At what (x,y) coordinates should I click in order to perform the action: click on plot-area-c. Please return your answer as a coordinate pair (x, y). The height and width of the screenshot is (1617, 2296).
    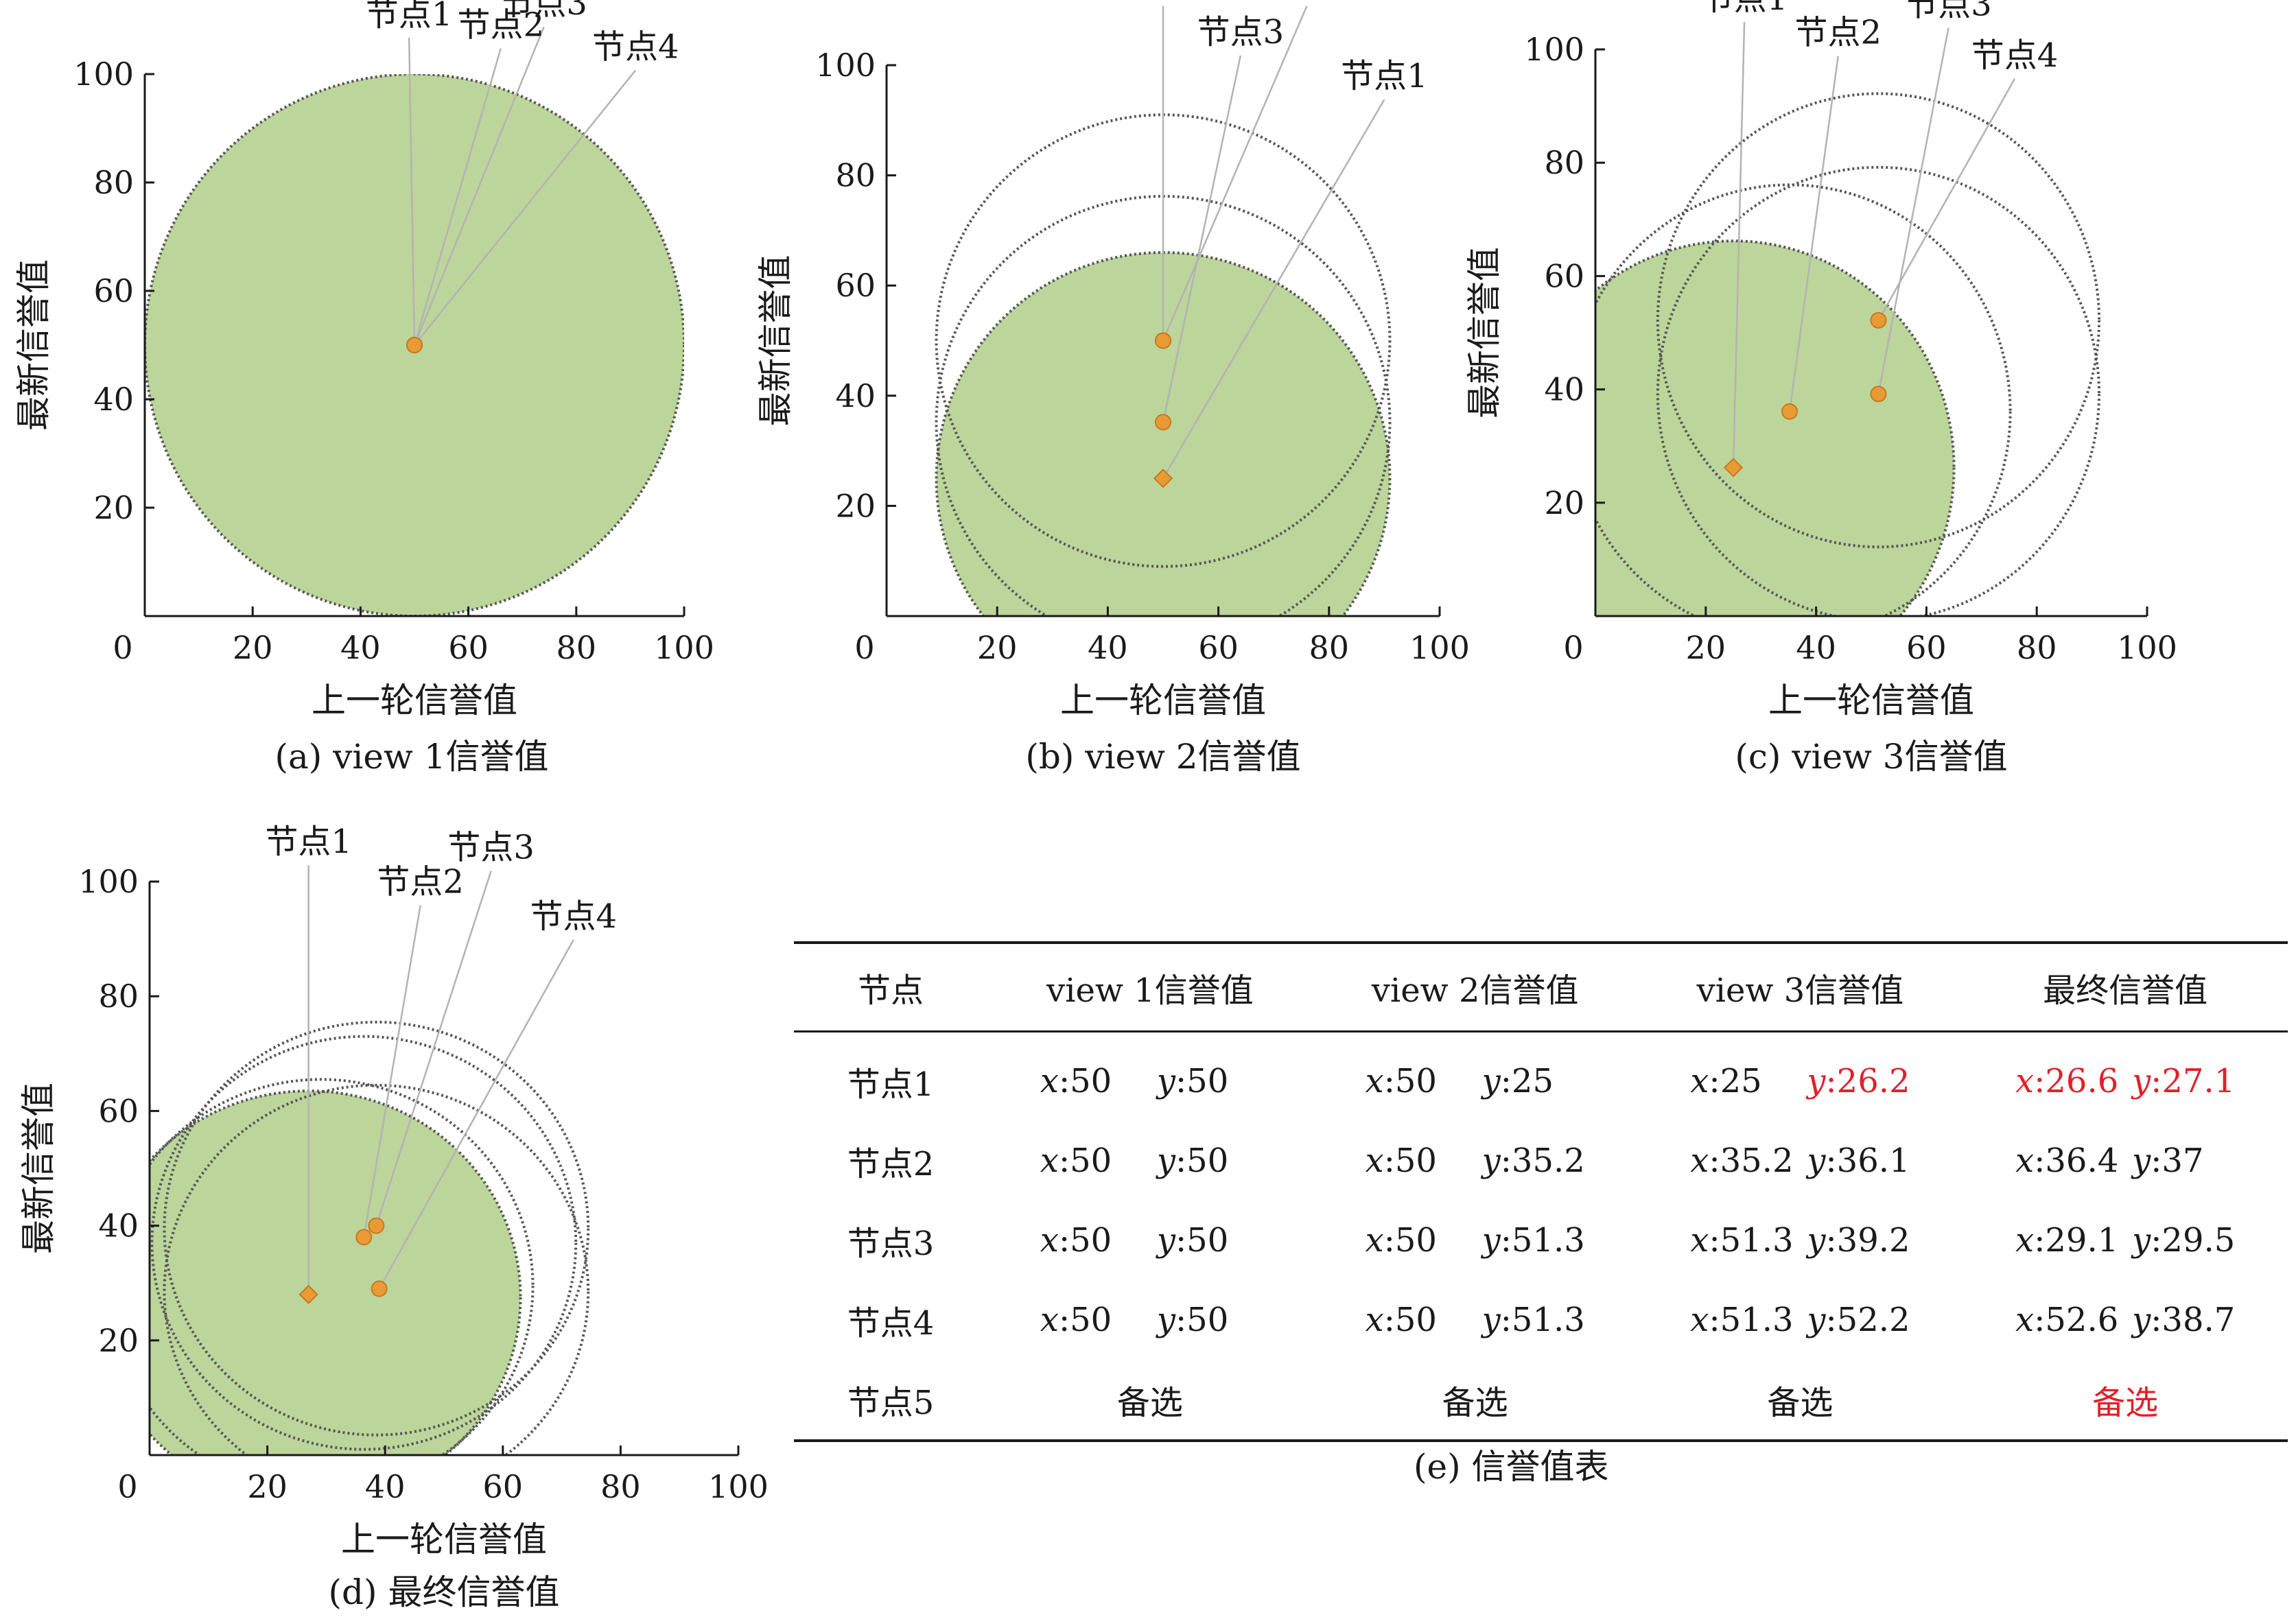
    Looking at the image, I should click on (1848, 354).